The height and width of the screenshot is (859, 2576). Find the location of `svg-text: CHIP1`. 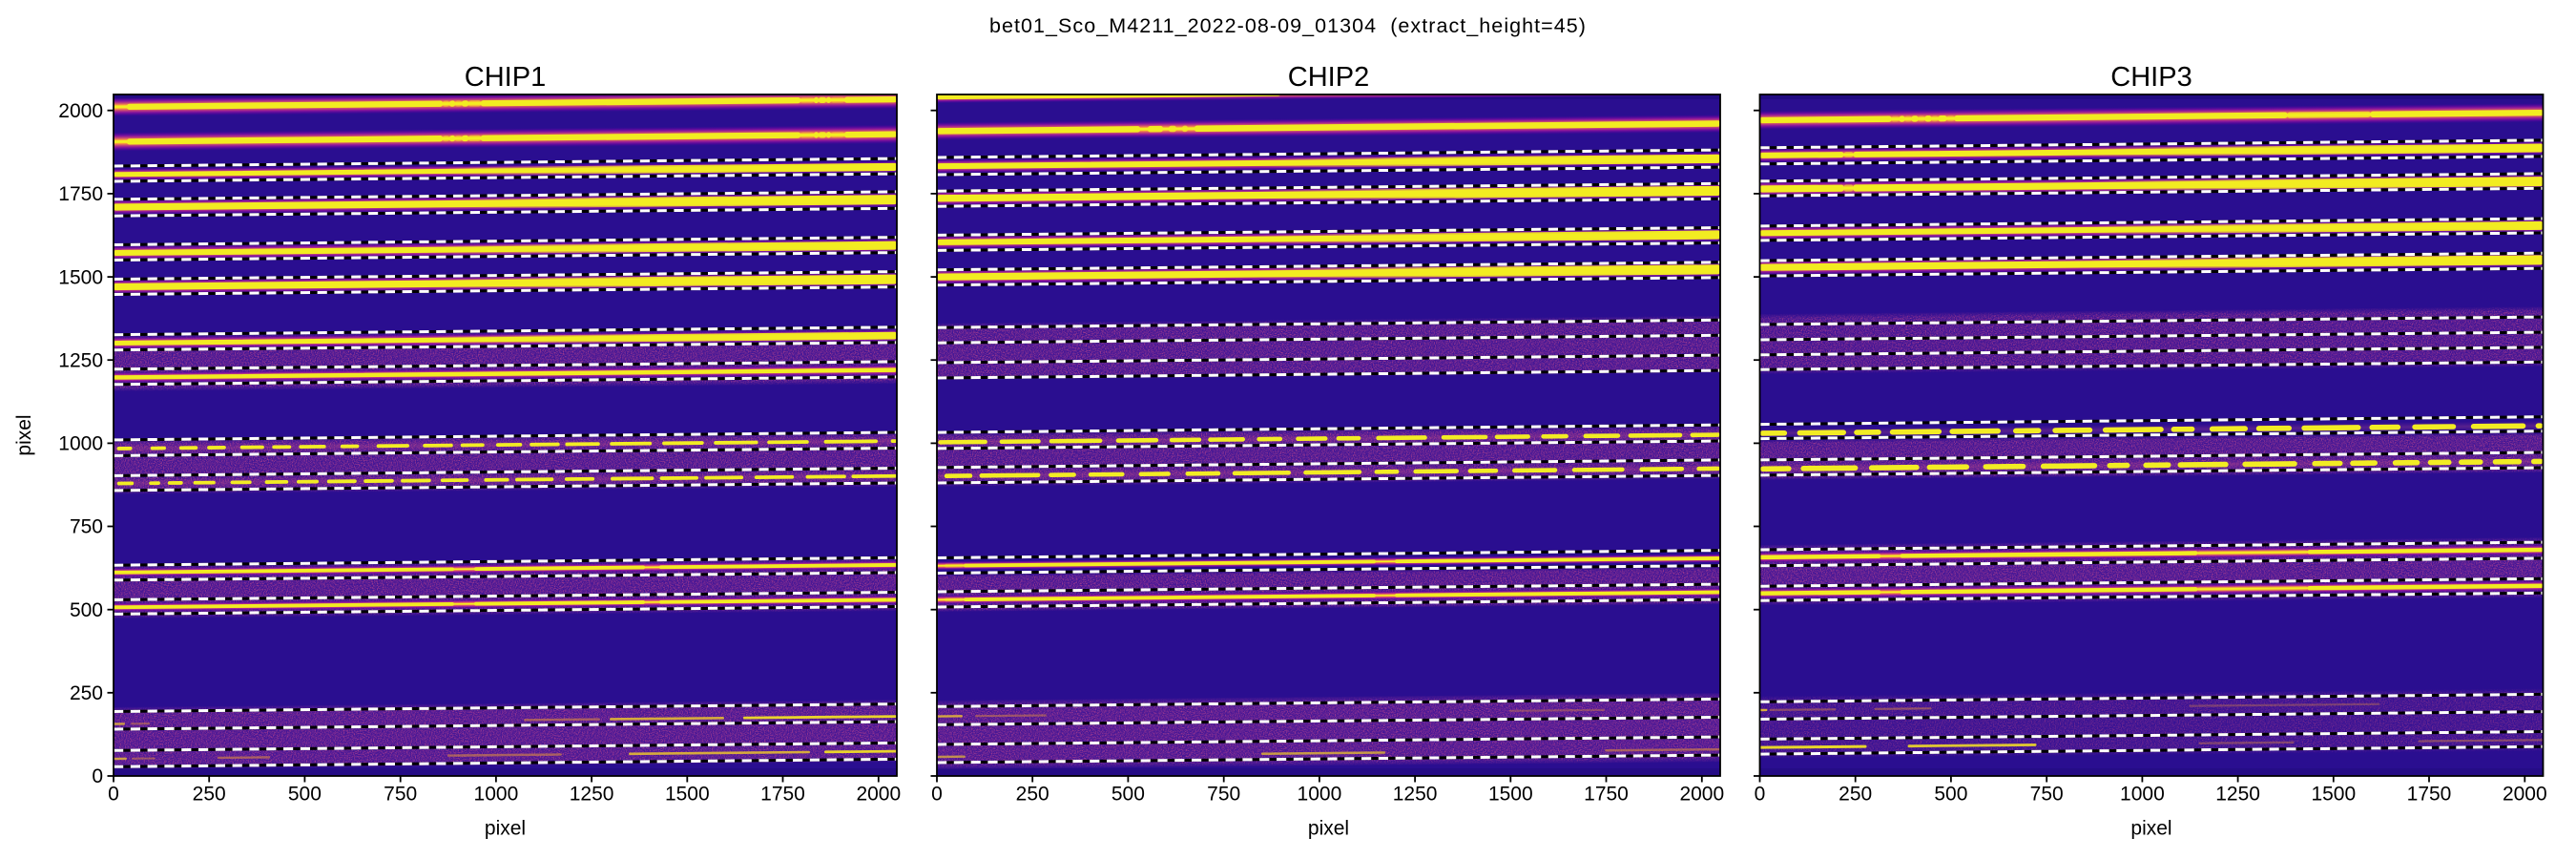

svg-text: CHIP1 is located at coordinates (505, 77).